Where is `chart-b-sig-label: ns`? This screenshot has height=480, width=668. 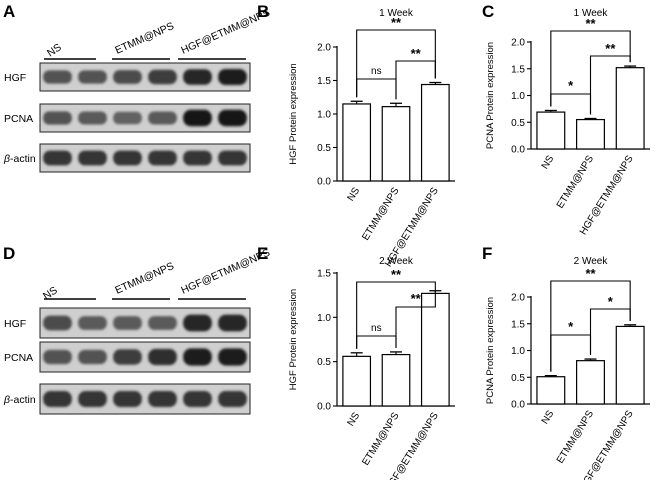
chart-b-sig-label: ns is located at coordinates (376, 71).